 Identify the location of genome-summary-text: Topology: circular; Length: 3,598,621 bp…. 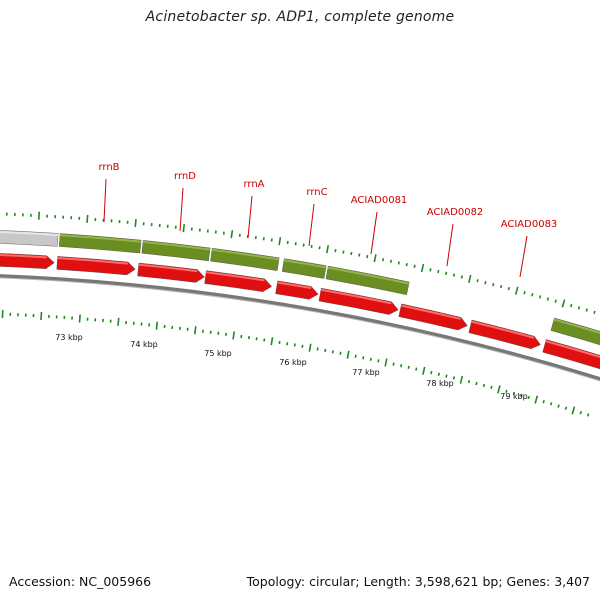
(418, 581).